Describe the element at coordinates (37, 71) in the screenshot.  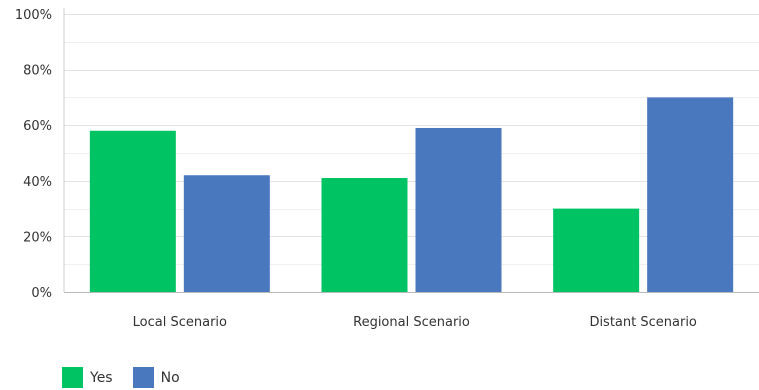
I see `y-tick-label: 80%` at that location.